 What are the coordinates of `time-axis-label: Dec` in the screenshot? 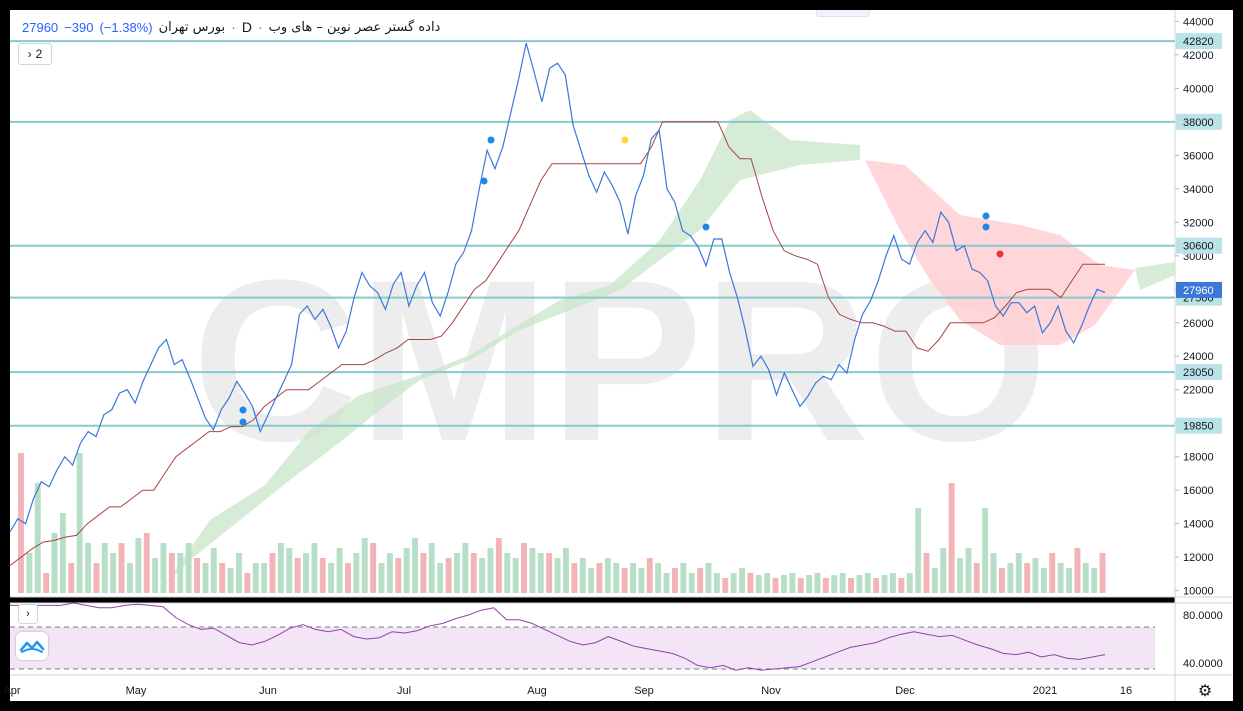 It's located at (905, 691).